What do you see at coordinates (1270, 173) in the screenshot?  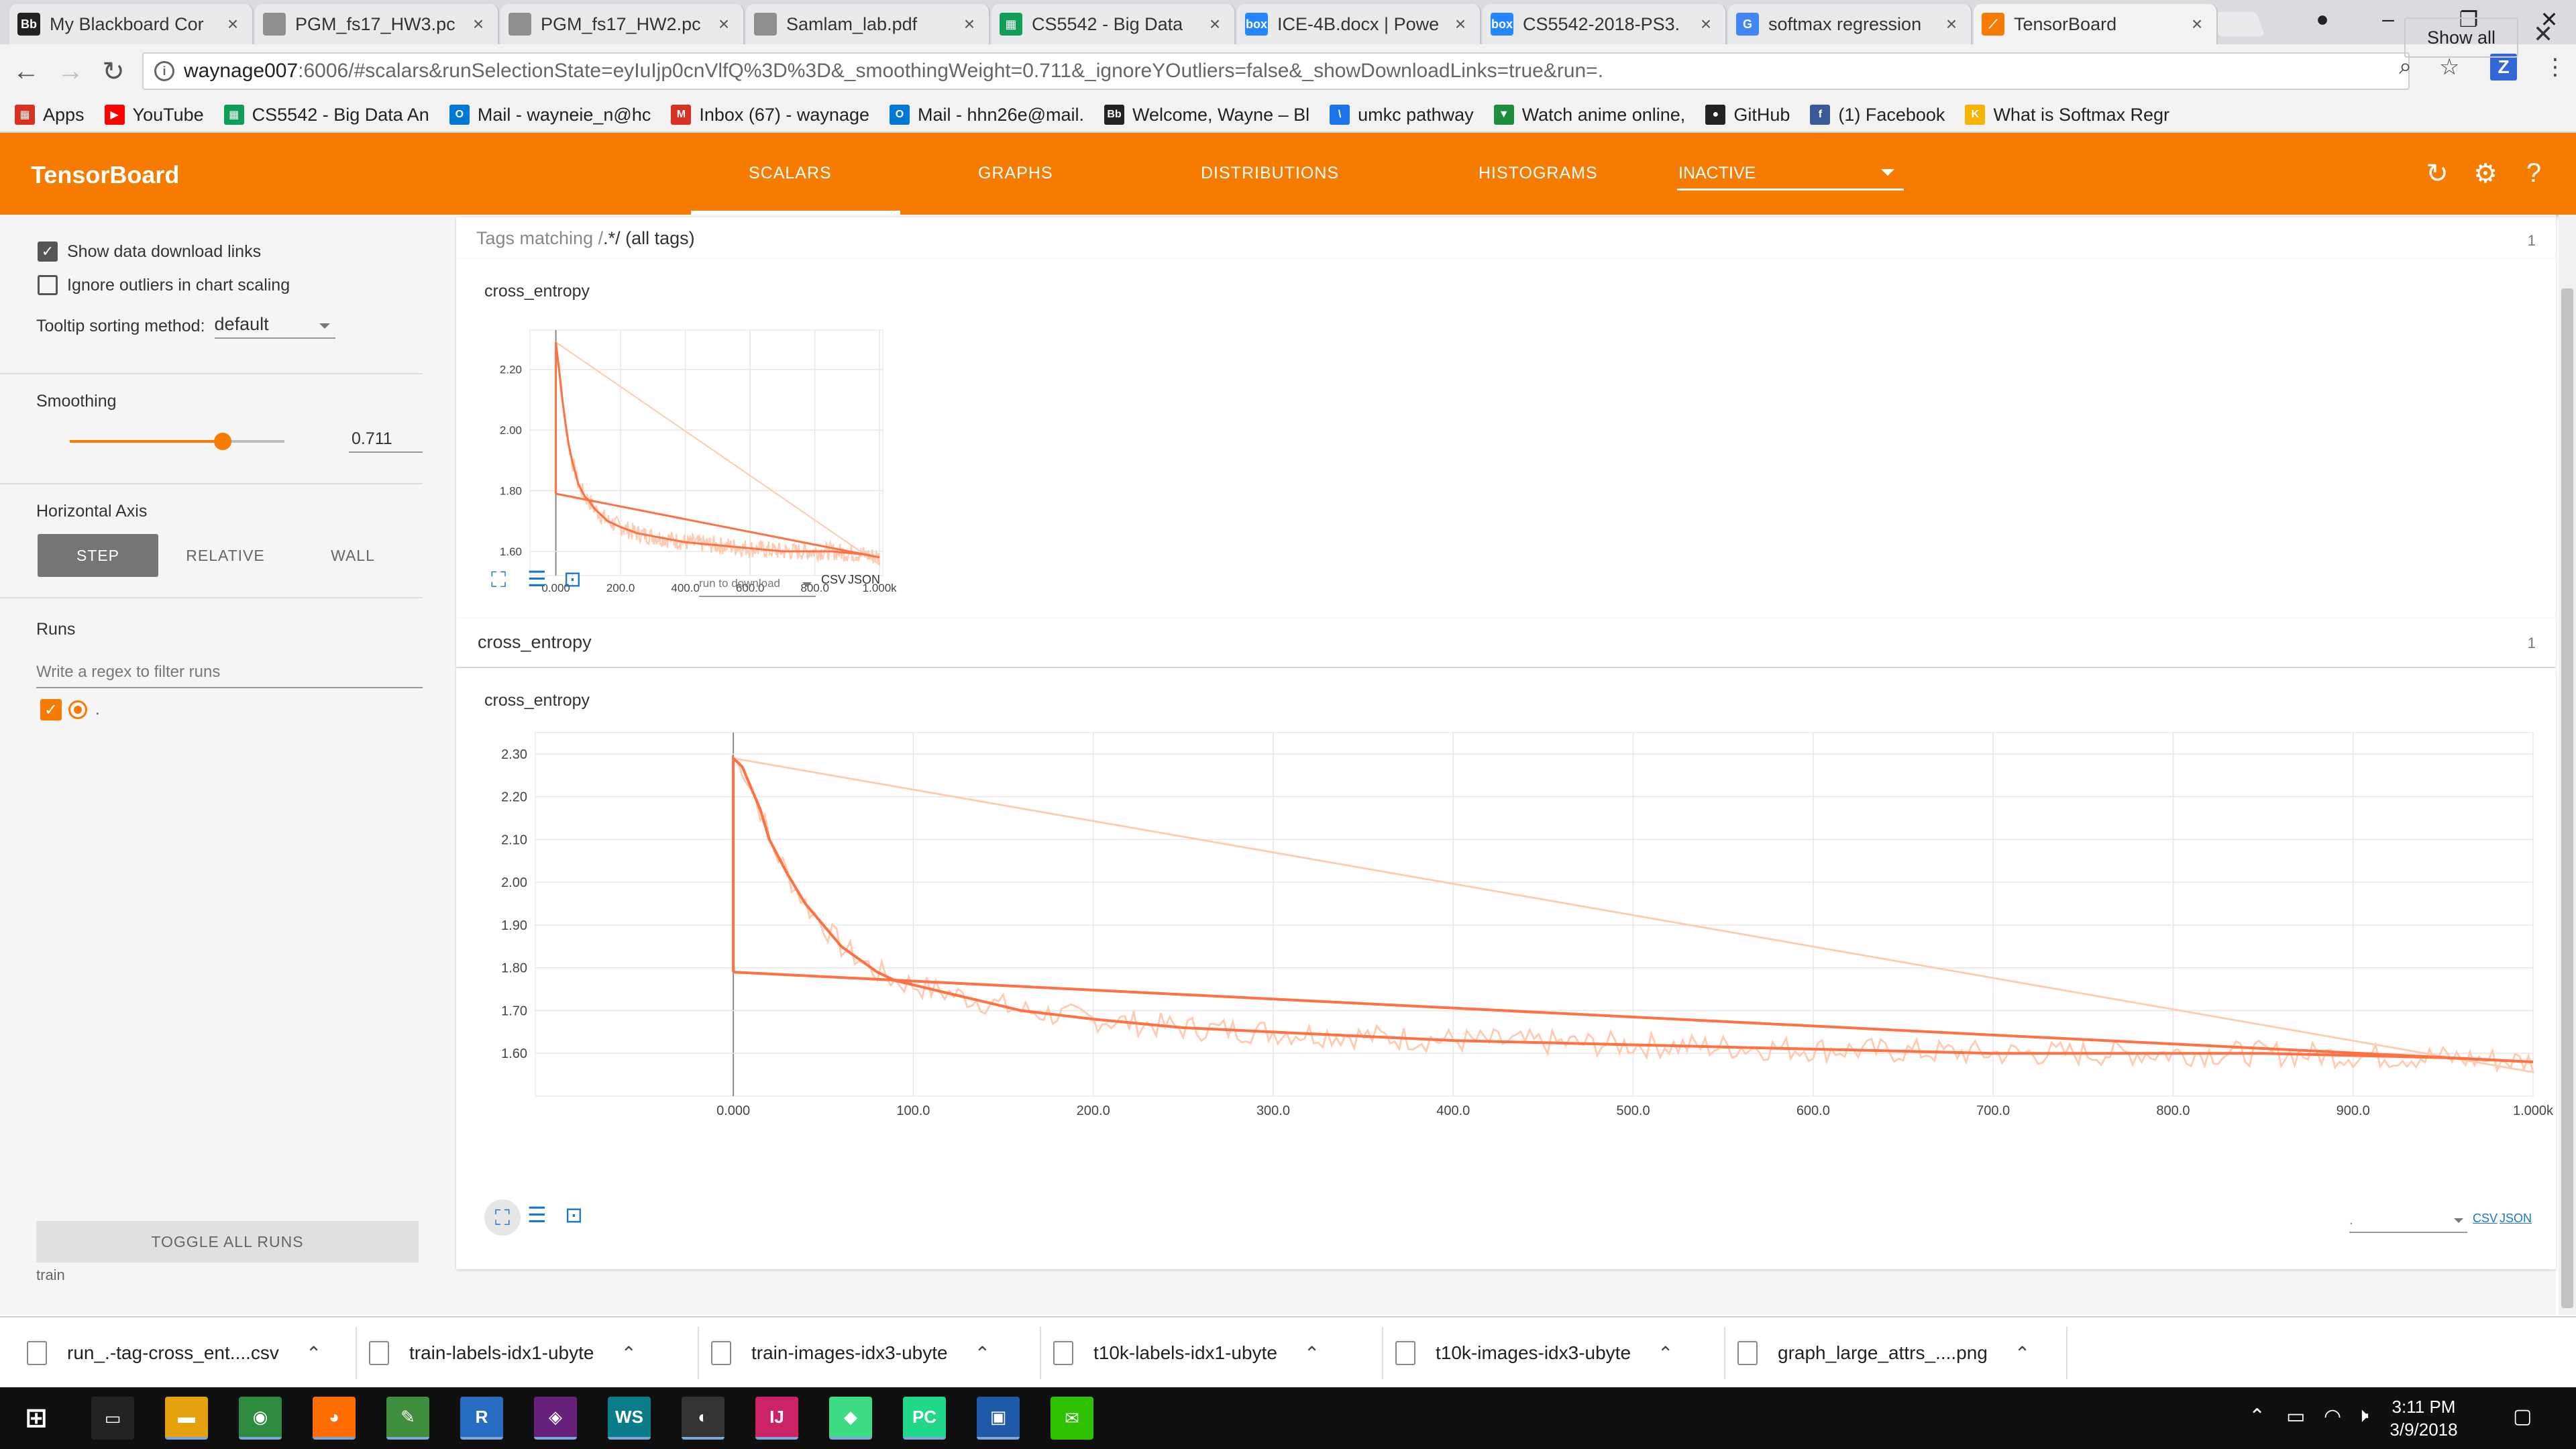 I see `tab-distributions: DISTRIBUTIONS` at bounding box center [1270, 173].